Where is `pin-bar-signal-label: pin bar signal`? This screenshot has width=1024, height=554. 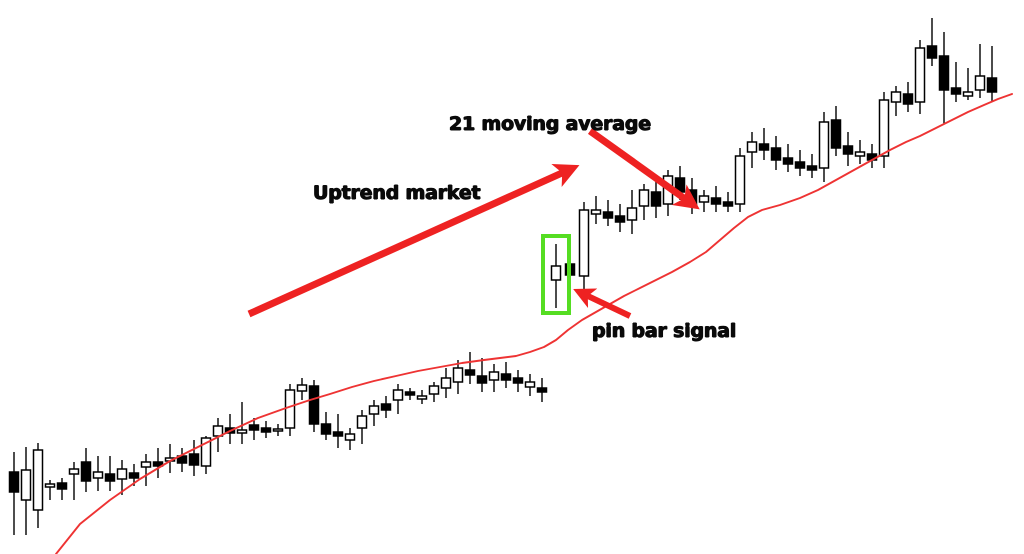 pin-bar-signal-label: pin bar signal is located at coordinates (664, 331).